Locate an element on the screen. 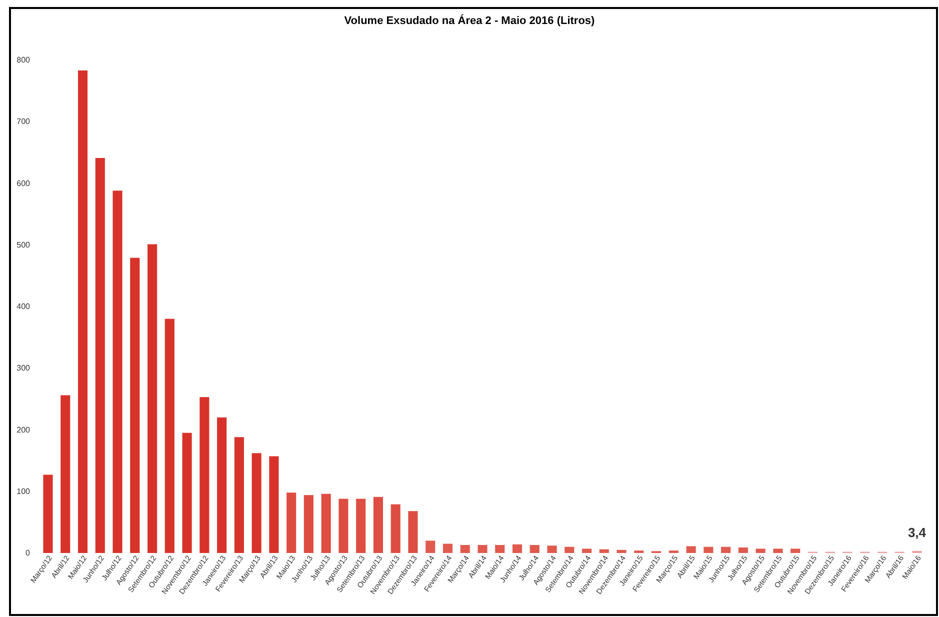 The image size is (939, 617). y-tick-label: 100 is located at coordinates (23, 491).